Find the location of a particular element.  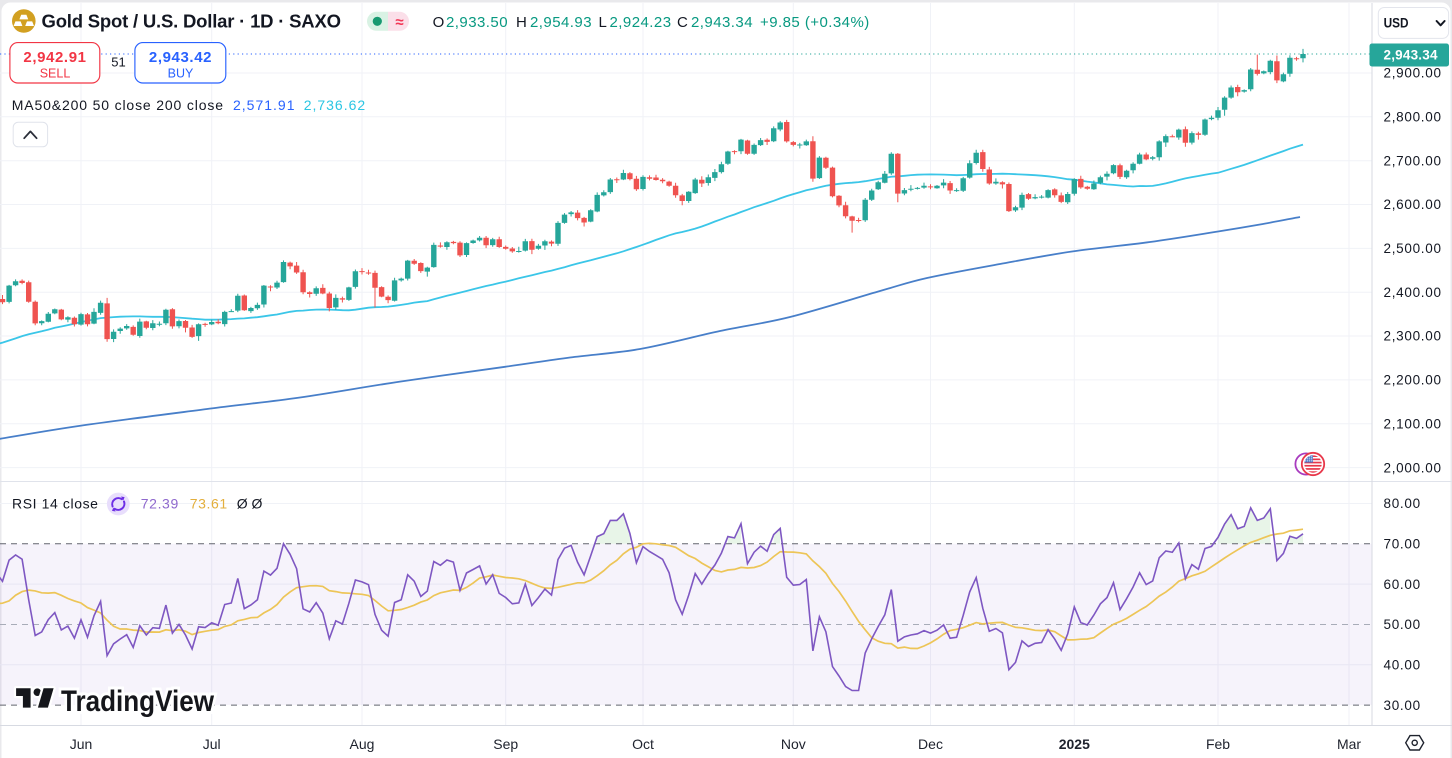

svg-text: Ø Ø is located at coordinates (250, 504).